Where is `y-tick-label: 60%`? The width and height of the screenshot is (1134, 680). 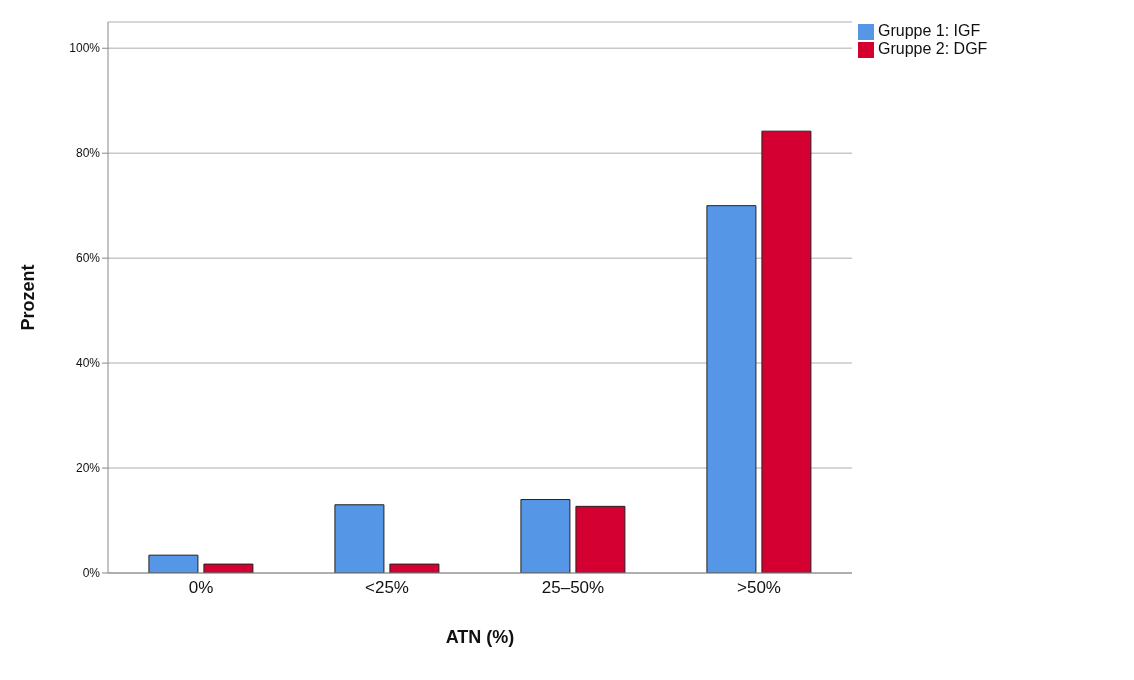 y-tick-label: 60% is located at coordinates (88, 258).